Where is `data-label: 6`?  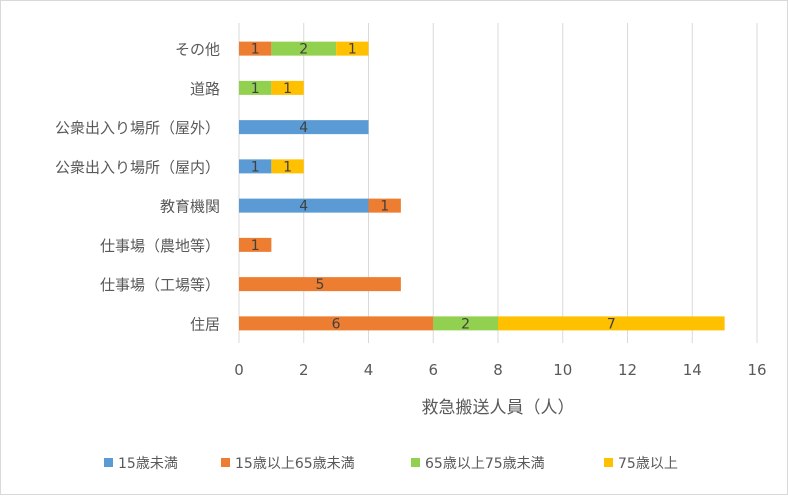 data-label: 6 is located at coordinates (336, 324).